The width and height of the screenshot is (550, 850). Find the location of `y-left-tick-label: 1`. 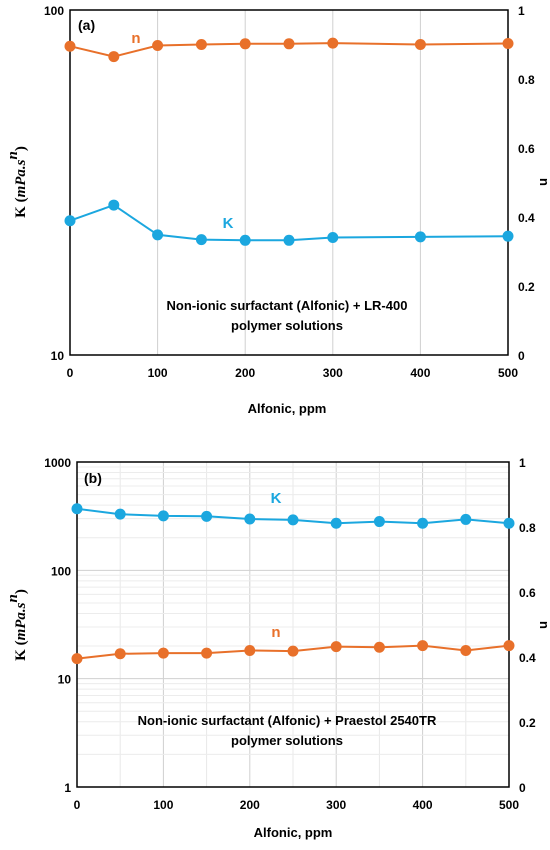

y-left-tick-label: 1 is located at coordinates (67, 788).